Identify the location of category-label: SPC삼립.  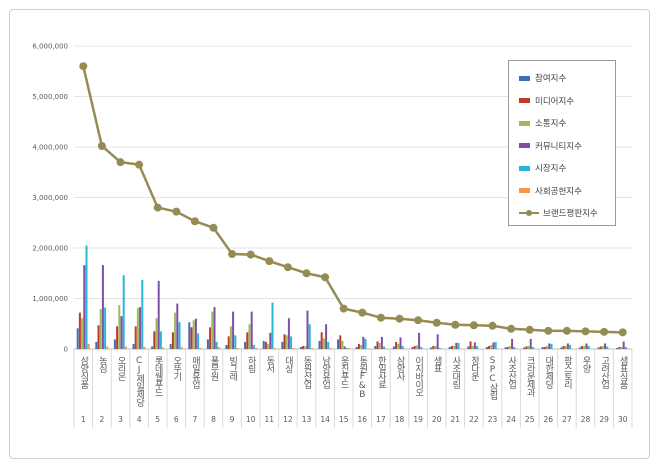
(493, 378).